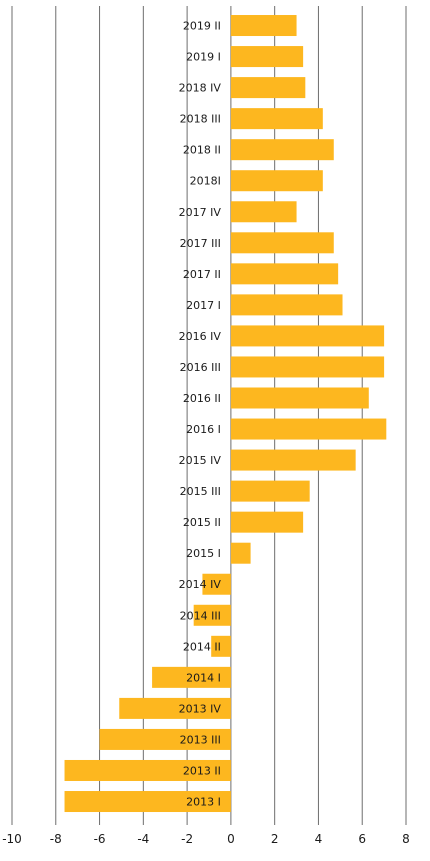 The width and height of the screenshot is (430, 861). What do you see at coordinates (200, 491) in the screenshot?
I see `category-label-15: 2015 III` at bounding box center [200, 491].